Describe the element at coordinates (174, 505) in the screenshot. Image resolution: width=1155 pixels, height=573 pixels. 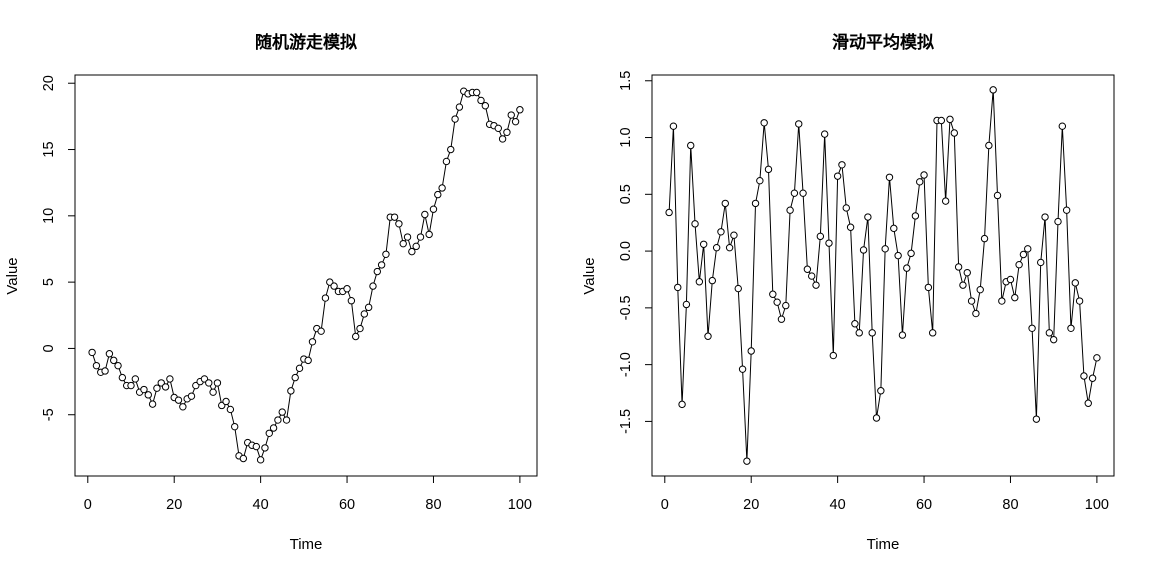
I see `random-walk-x-tick-label: 20` at that location.